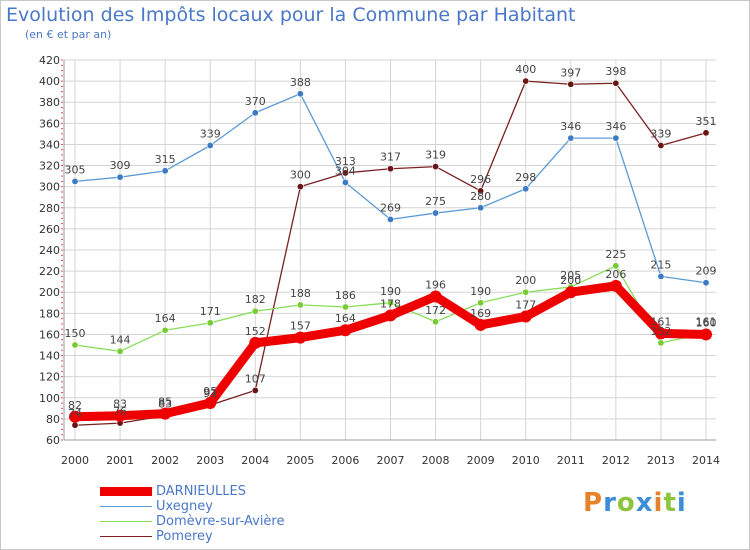  What do you see at coordinates (53, 440) in the screenshot?
I see `y-tick-label-60: 60` at bounding box center [53, 440].